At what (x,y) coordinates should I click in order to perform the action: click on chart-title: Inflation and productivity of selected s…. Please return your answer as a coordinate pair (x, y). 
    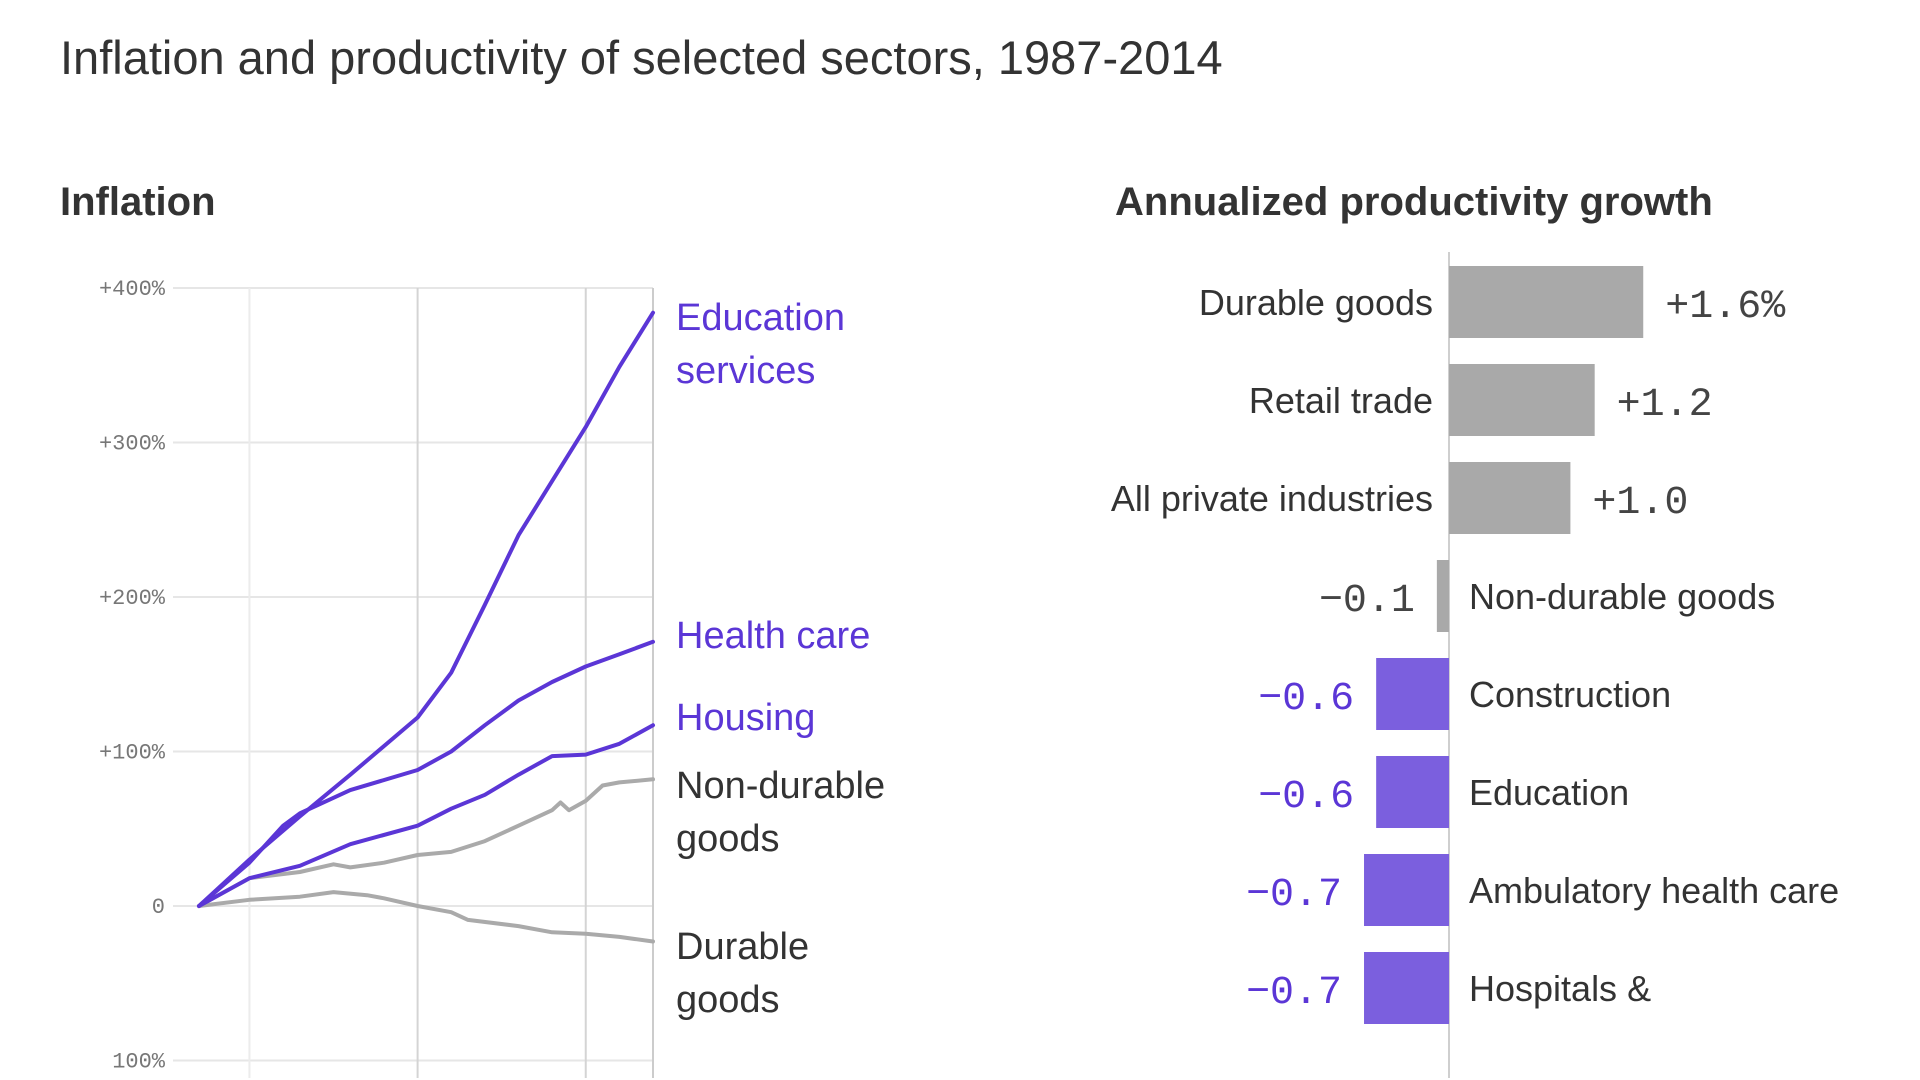
    Looking at the image, I should click on (641, 57).